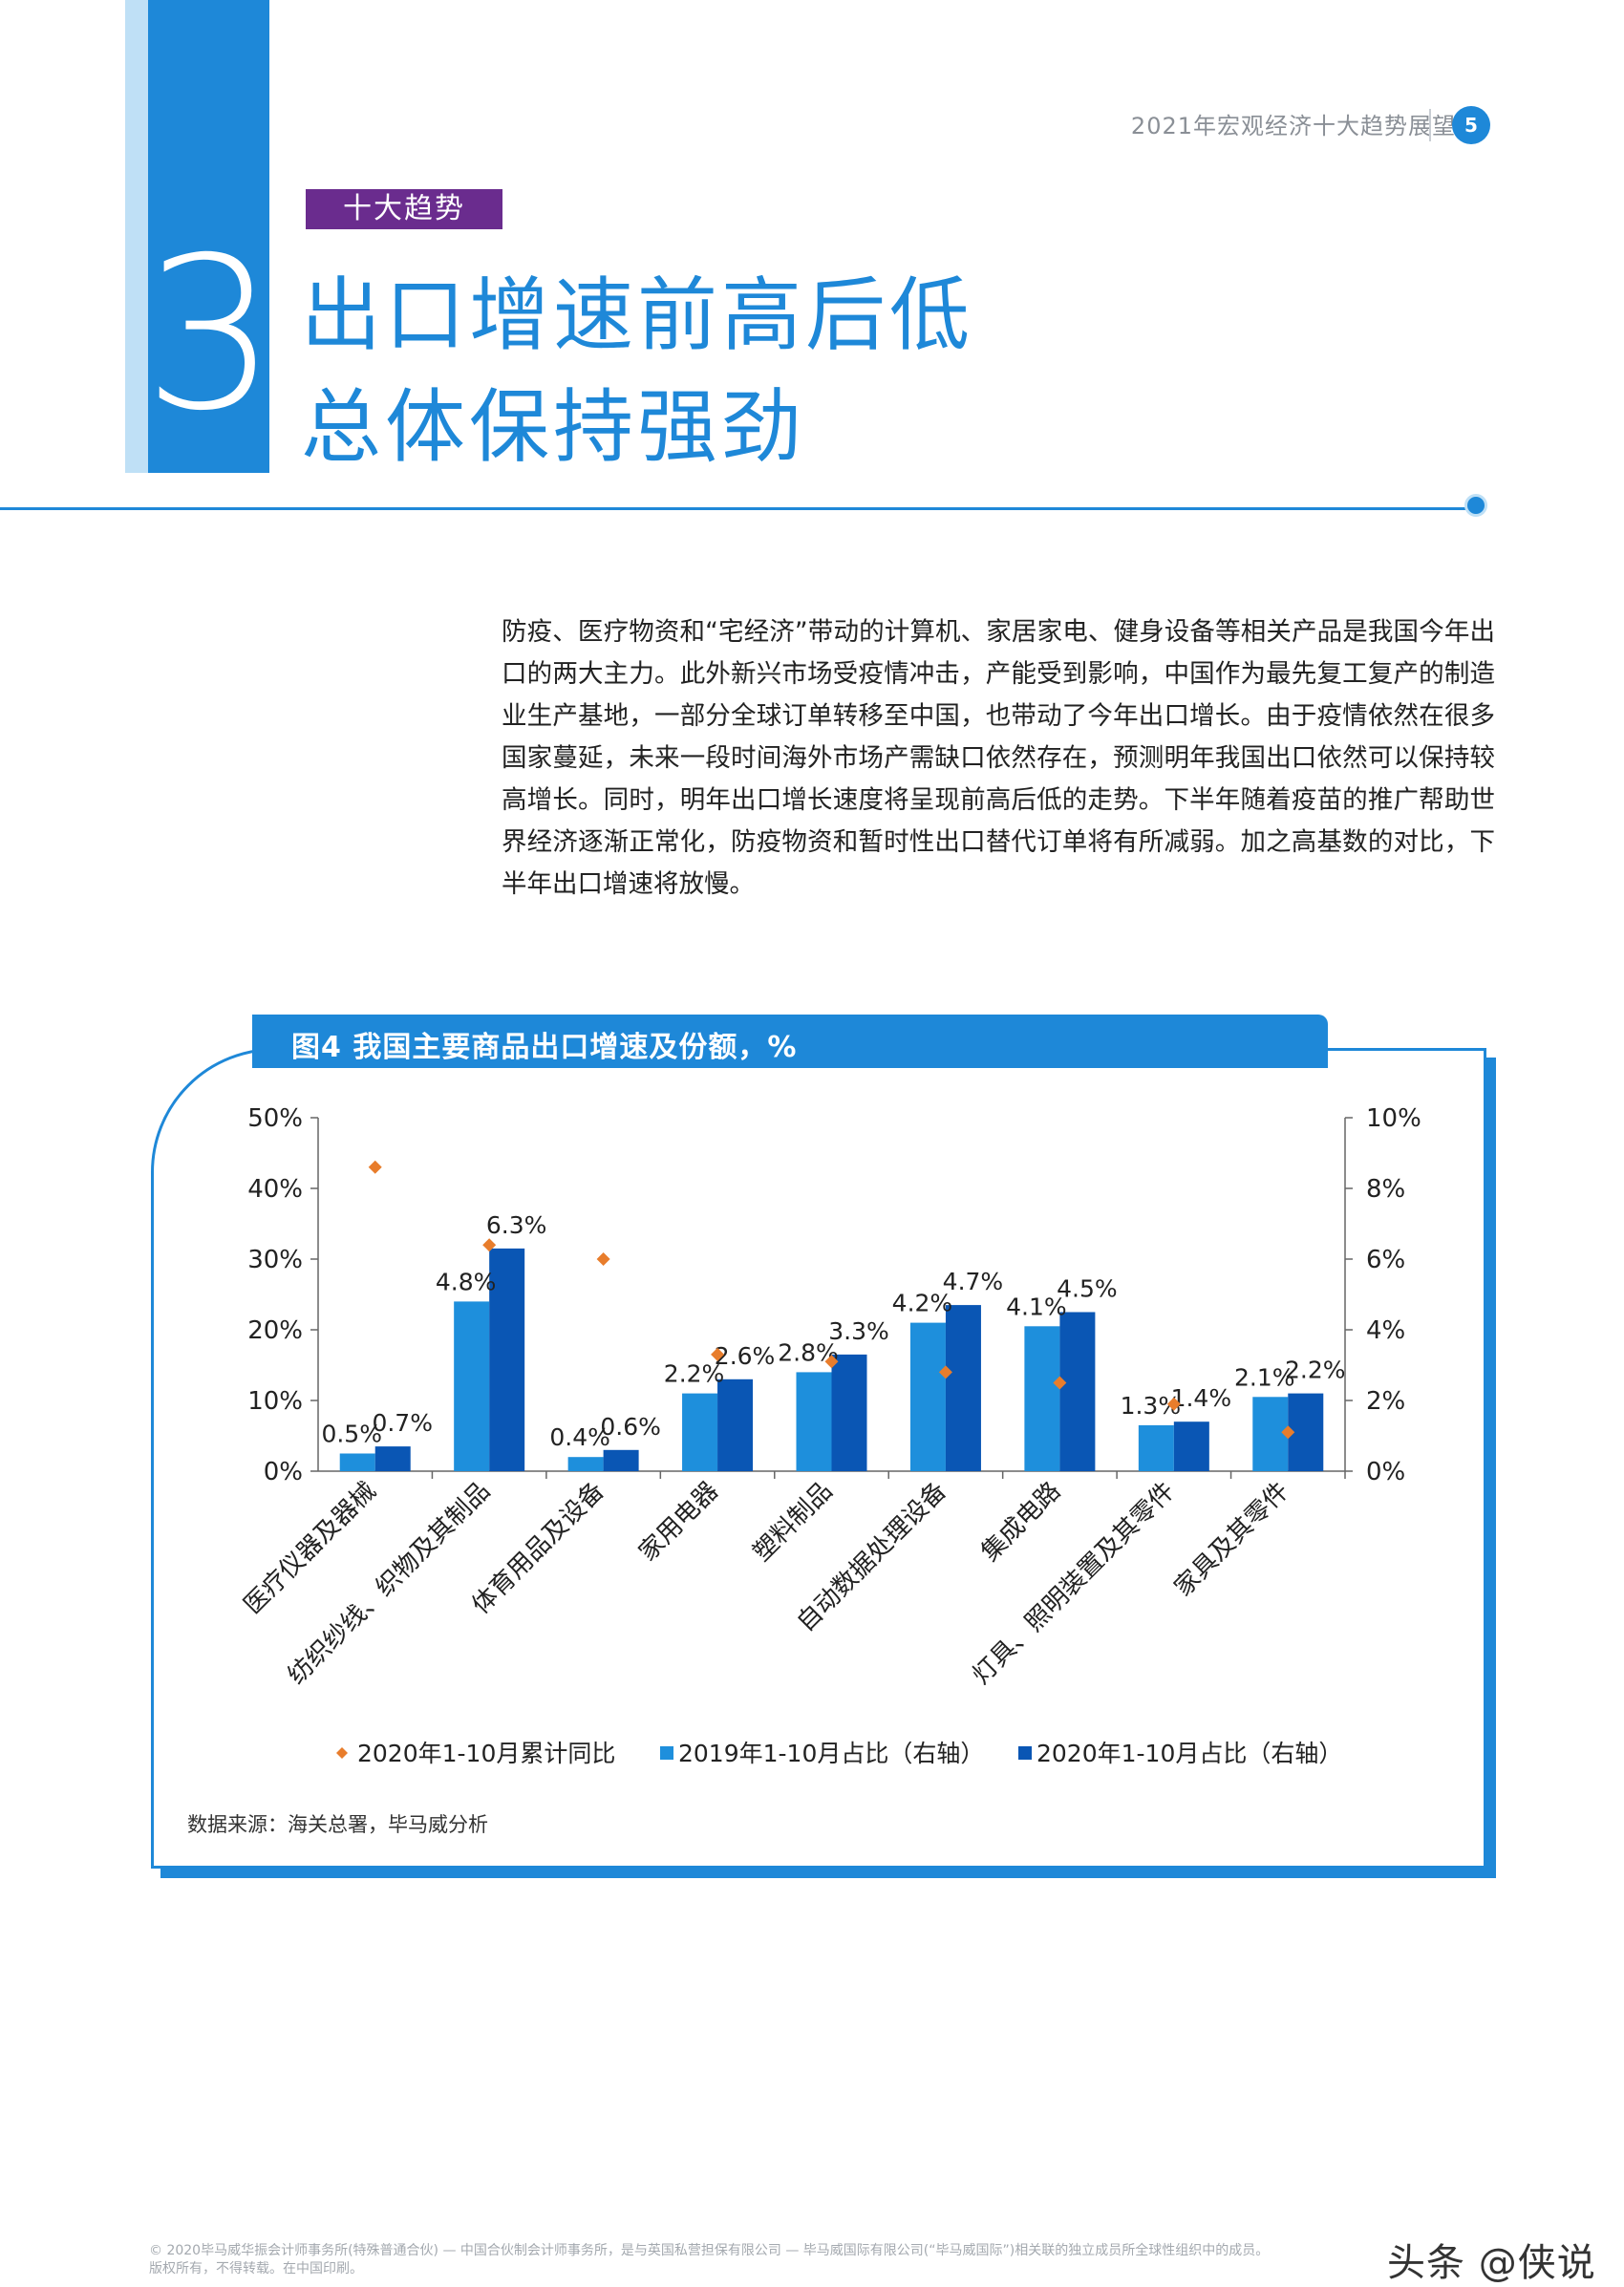 Image resolution: width=1624 pixels, height=2287 pixels. Describe the element at coordinates (1476, 506) in the screenshot. I see `divider-end-dot` at that location.